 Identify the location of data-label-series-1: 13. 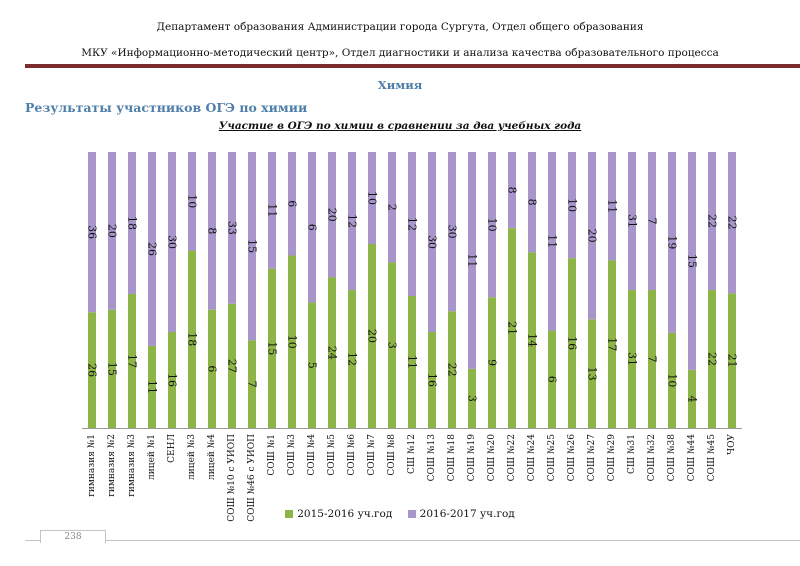
(592, 374).